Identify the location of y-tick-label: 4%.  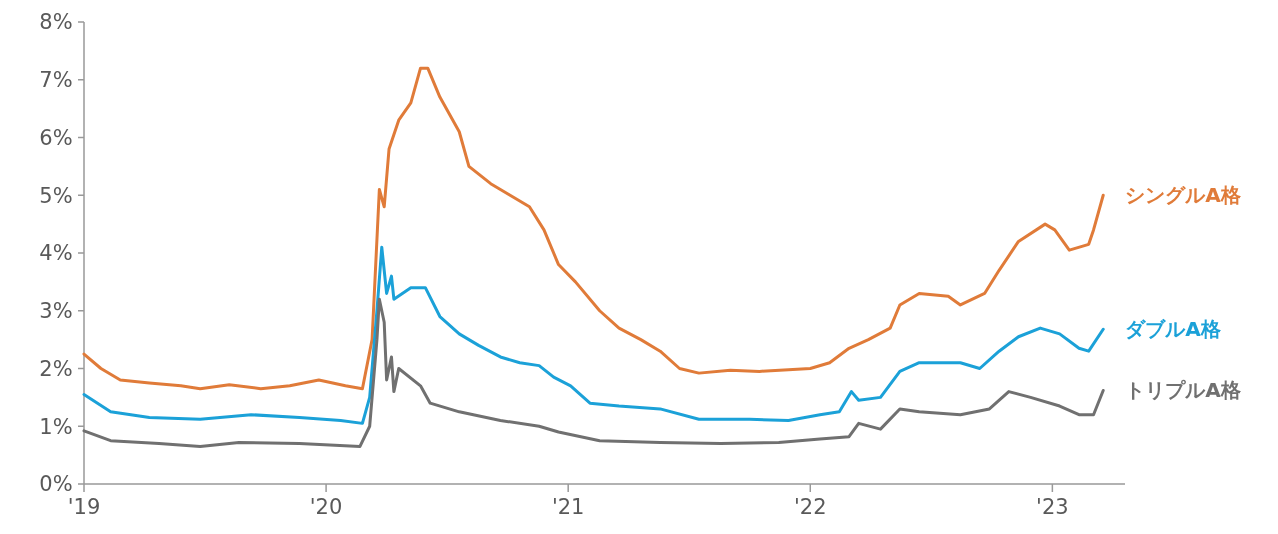
(56, 253).